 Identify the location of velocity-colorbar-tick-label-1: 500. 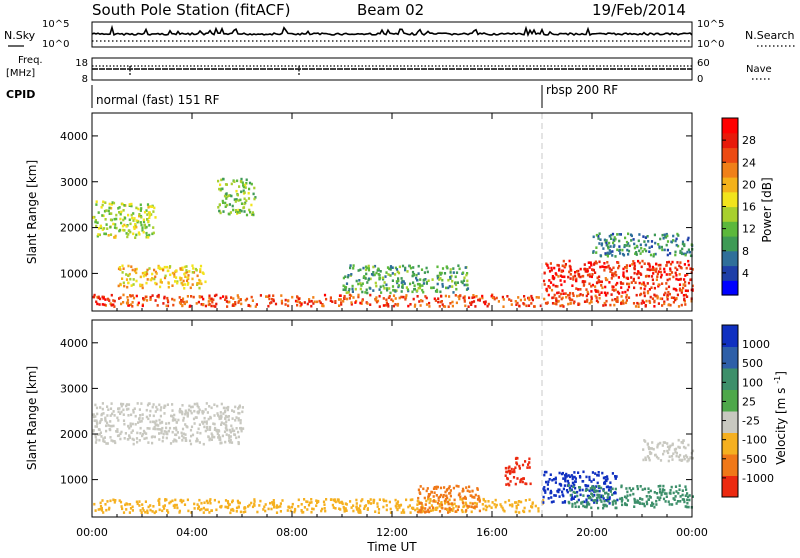
(752, 363).